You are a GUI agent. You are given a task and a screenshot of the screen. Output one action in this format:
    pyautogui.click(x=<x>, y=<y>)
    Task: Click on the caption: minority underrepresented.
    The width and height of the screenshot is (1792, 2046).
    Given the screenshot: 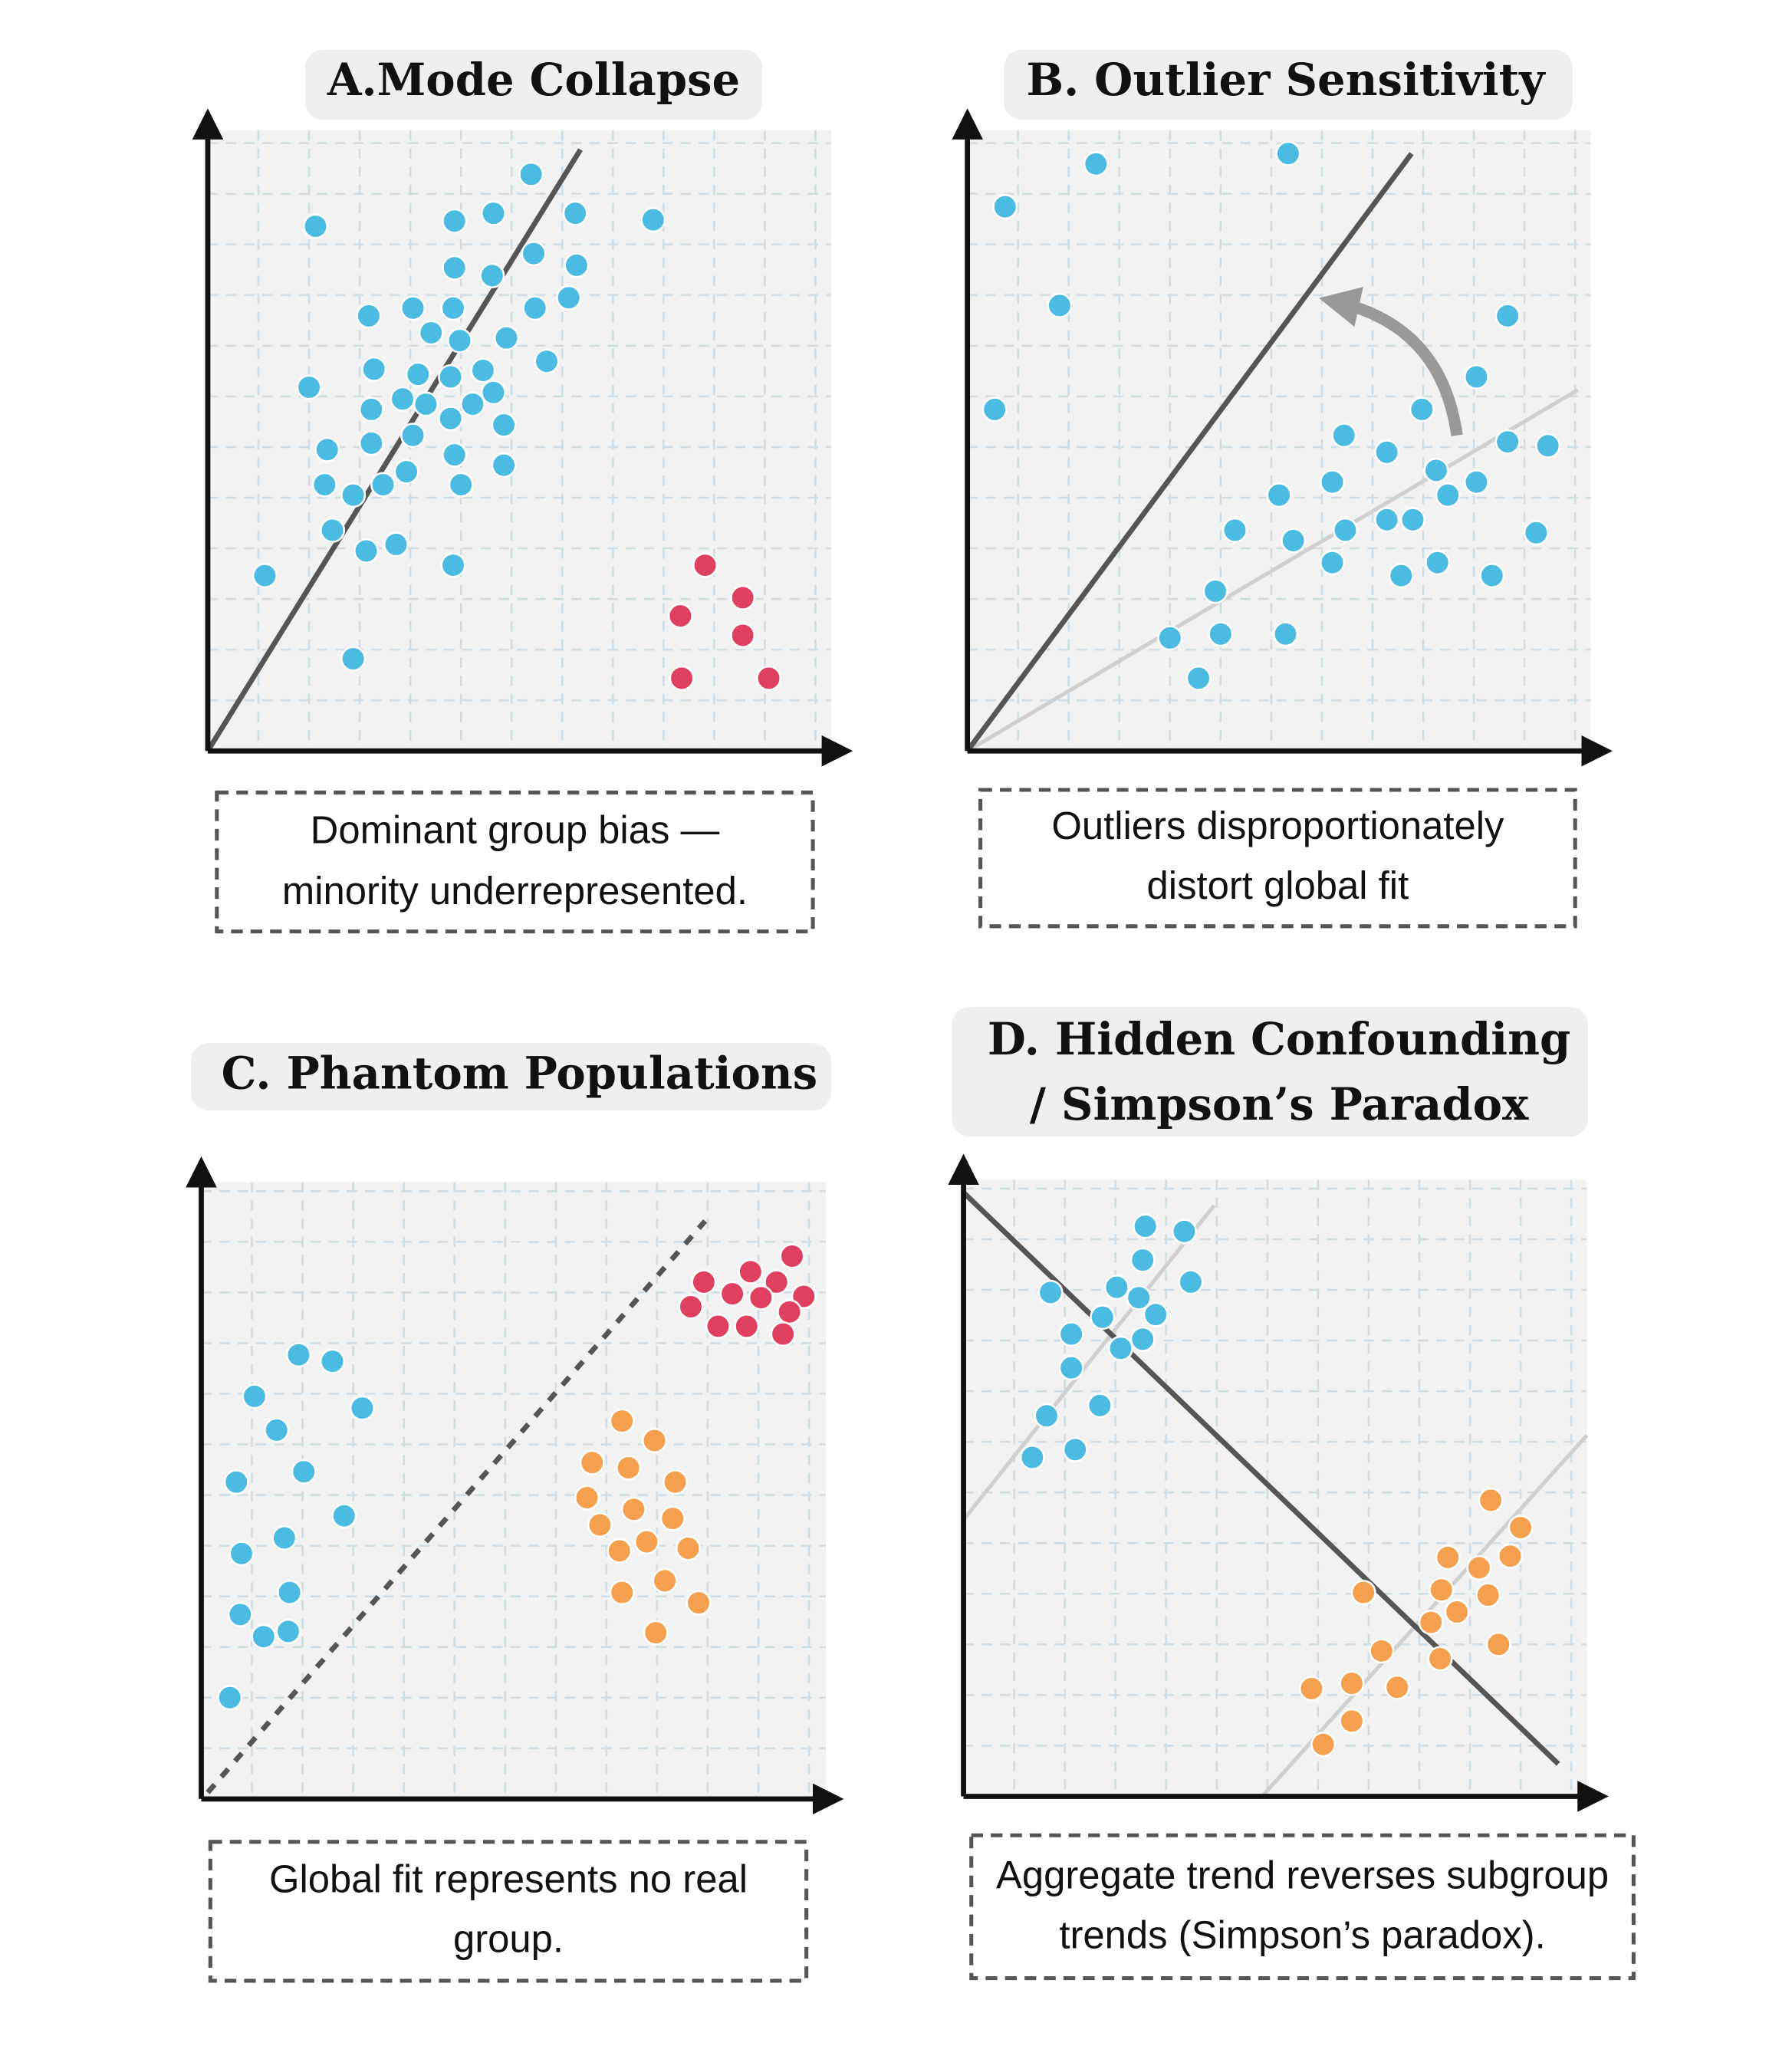 What is the action you would take?
    pyautogui.click(x=515, y=891)
    